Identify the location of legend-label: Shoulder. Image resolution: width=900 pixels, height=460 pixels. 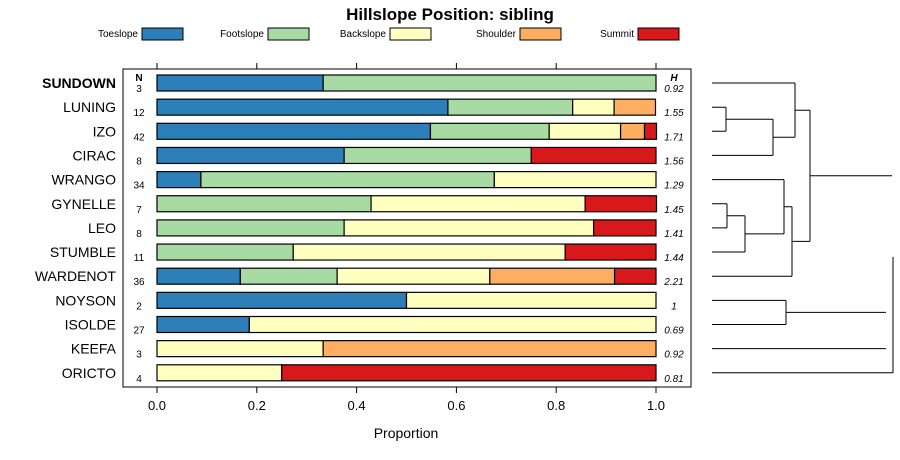
(496, 34).